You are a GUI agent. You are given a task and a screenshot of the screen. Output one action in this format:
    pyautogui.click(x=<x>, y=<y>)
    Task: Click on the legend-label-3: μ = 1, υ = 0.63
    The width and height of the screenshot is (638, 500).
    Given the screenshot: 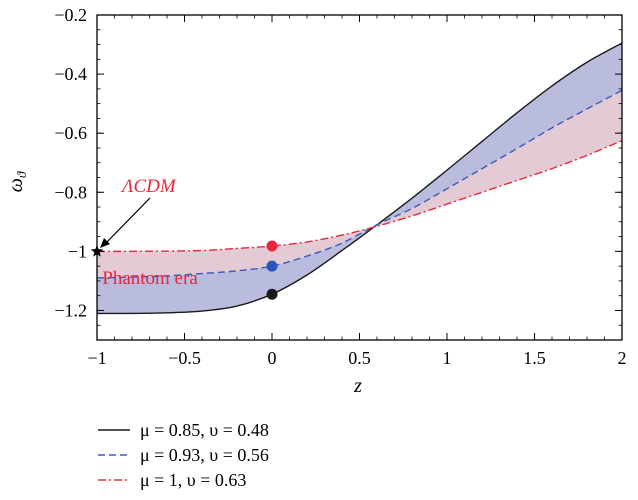 What is the action you would take?
    pyautogui.click(x=193, y=480)
    